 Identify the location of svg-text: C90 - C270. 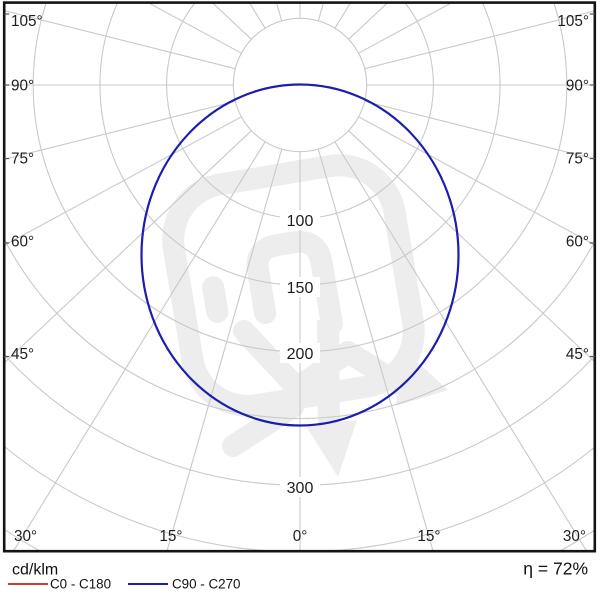
(206, 584).